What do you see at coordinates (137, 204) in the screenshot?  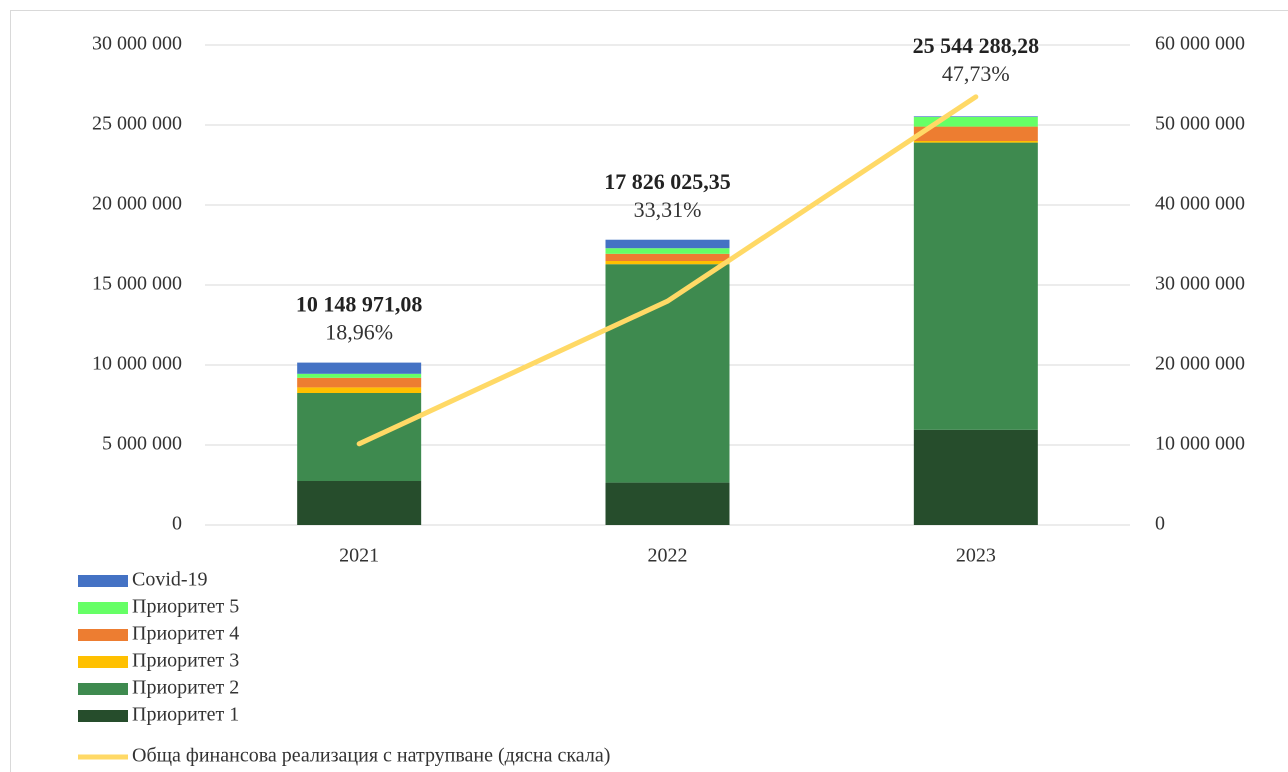 I see `y-tick-label: 20 000 000` at bounding box center [137, 204].